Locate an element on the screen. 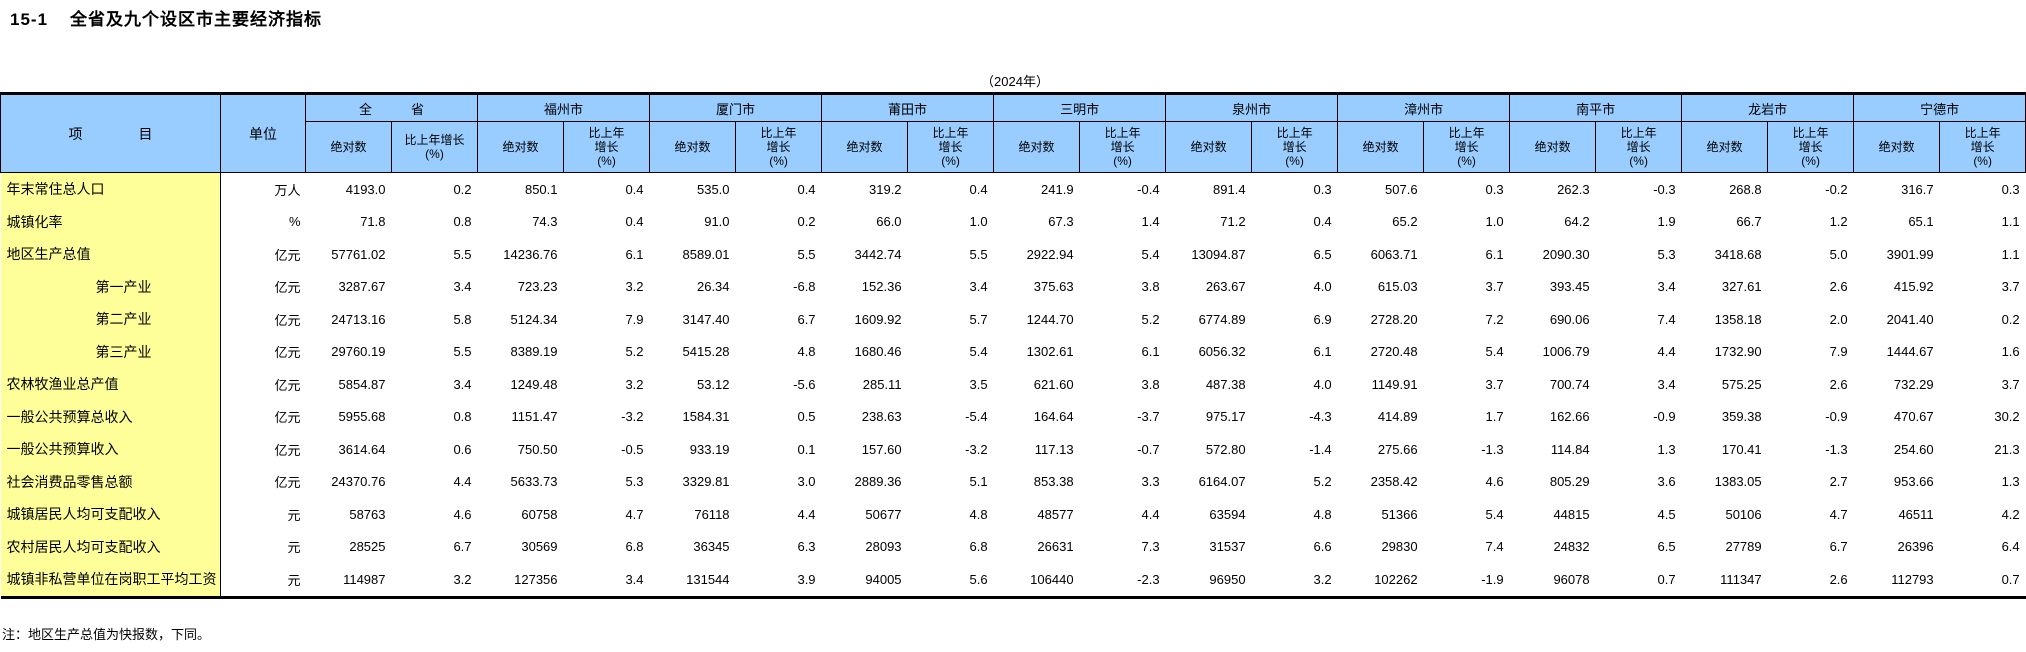 Image resolution: width=2026 pixels, height=652 pixels. value-cell-absolute: 5124.34 is located at coordinates (534, 319).